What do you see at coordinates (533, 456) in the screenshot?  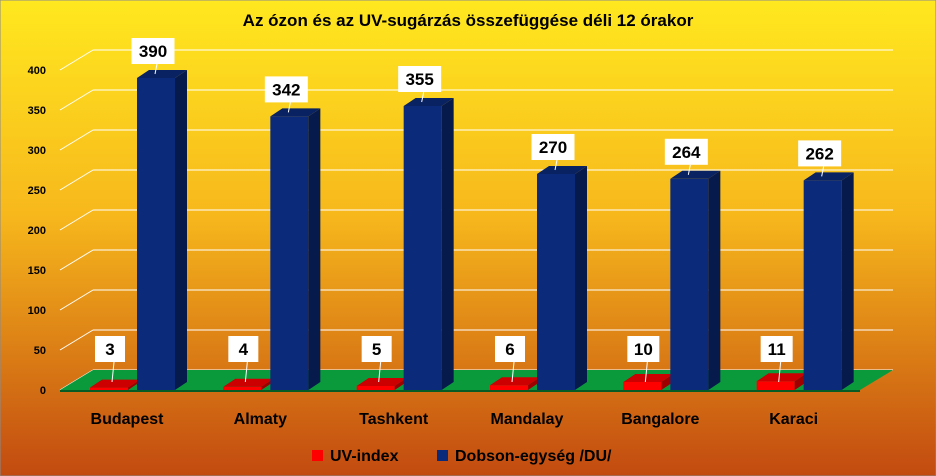 I see `legend-label: Dobson-egység /DU/` at bounding box center [533, 456].